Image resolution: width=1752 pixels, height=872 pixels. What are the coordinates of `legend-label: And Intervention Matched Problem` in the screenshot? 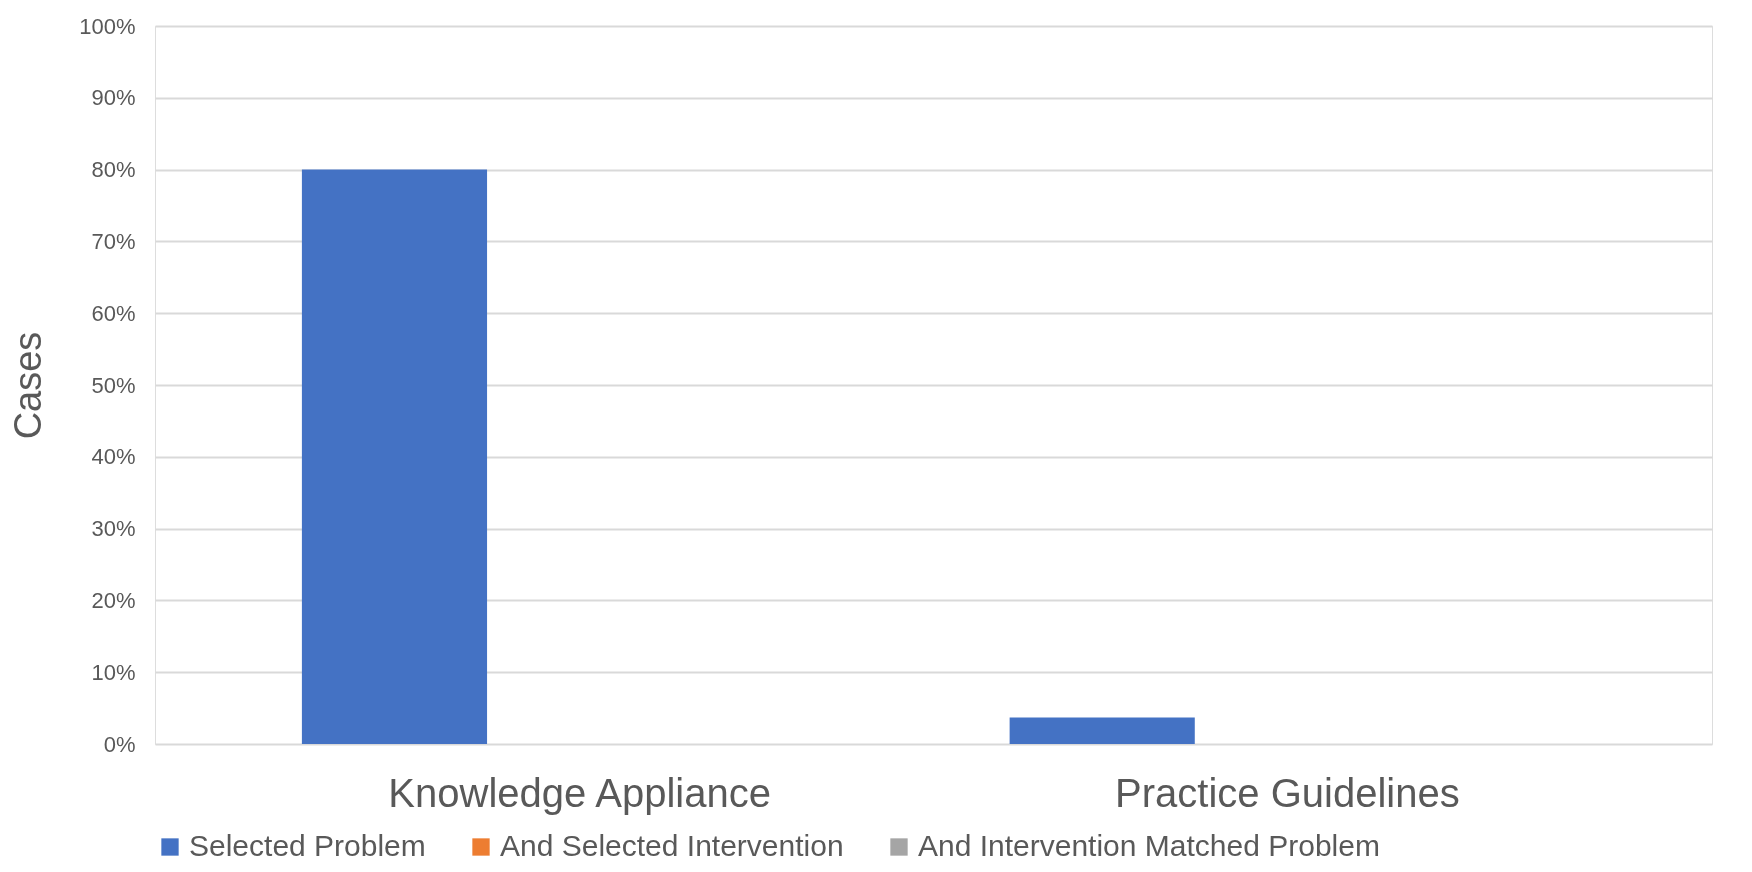 It's located at (1149, 845).